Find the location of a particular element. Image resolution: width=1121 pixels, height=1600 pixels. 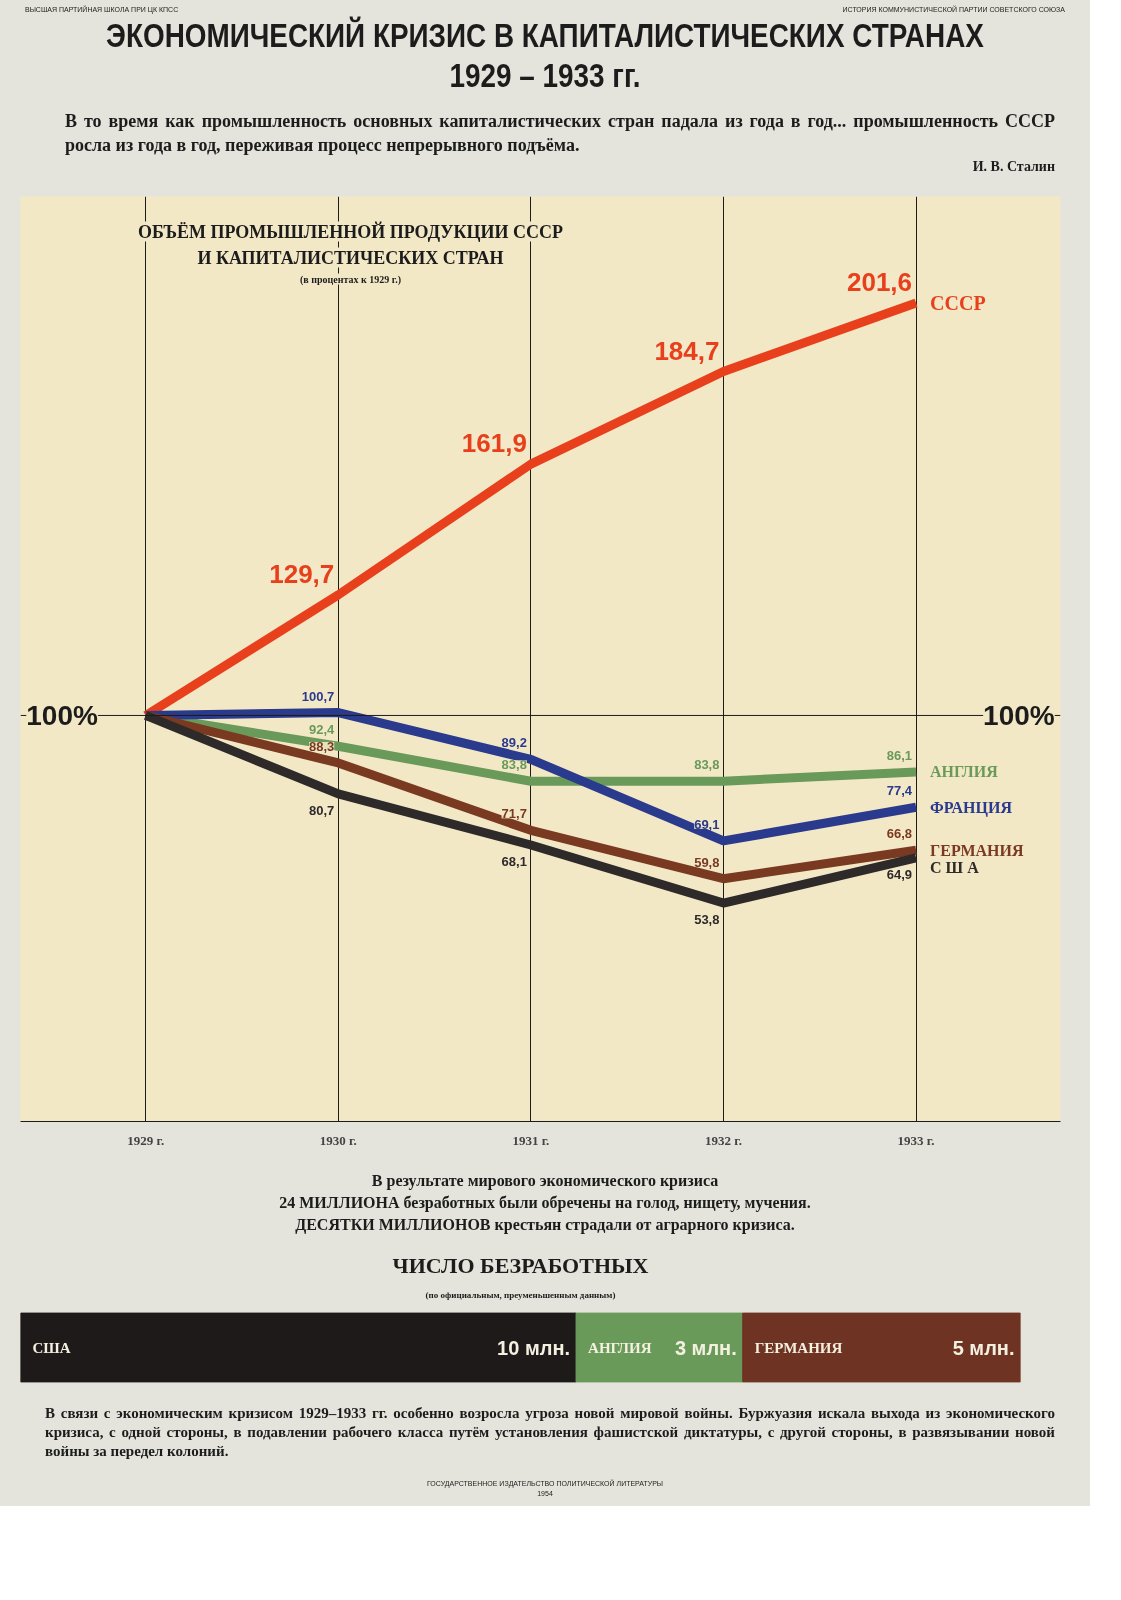

x-tick-label: 1930 г. is located at coordinates (338, 1140).